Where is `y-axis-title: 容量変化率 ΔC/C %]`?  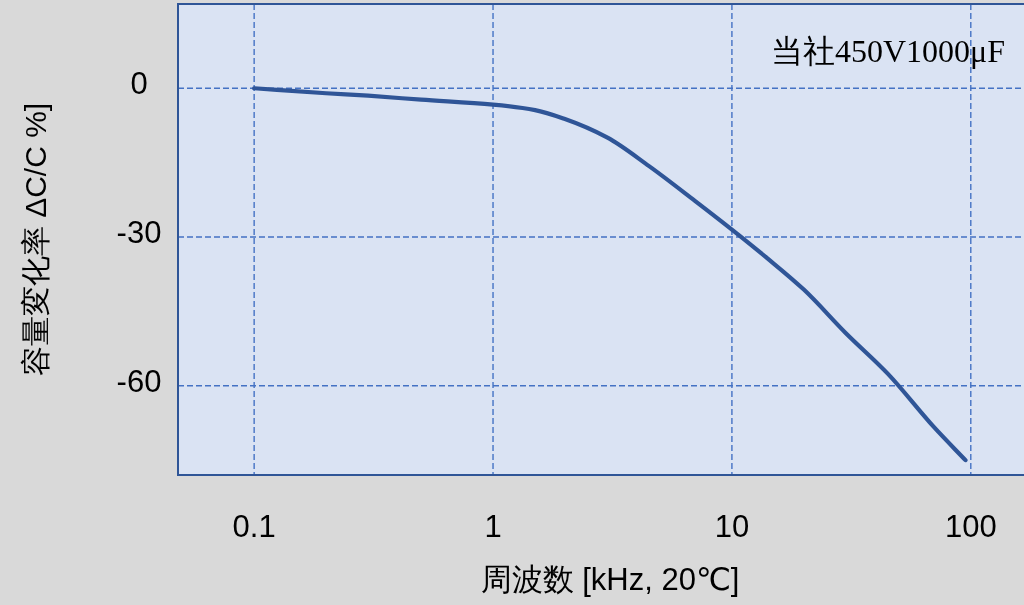
y-axis-title: 容量変化率 ΔC/C %] is located at coordinates (35, 239).